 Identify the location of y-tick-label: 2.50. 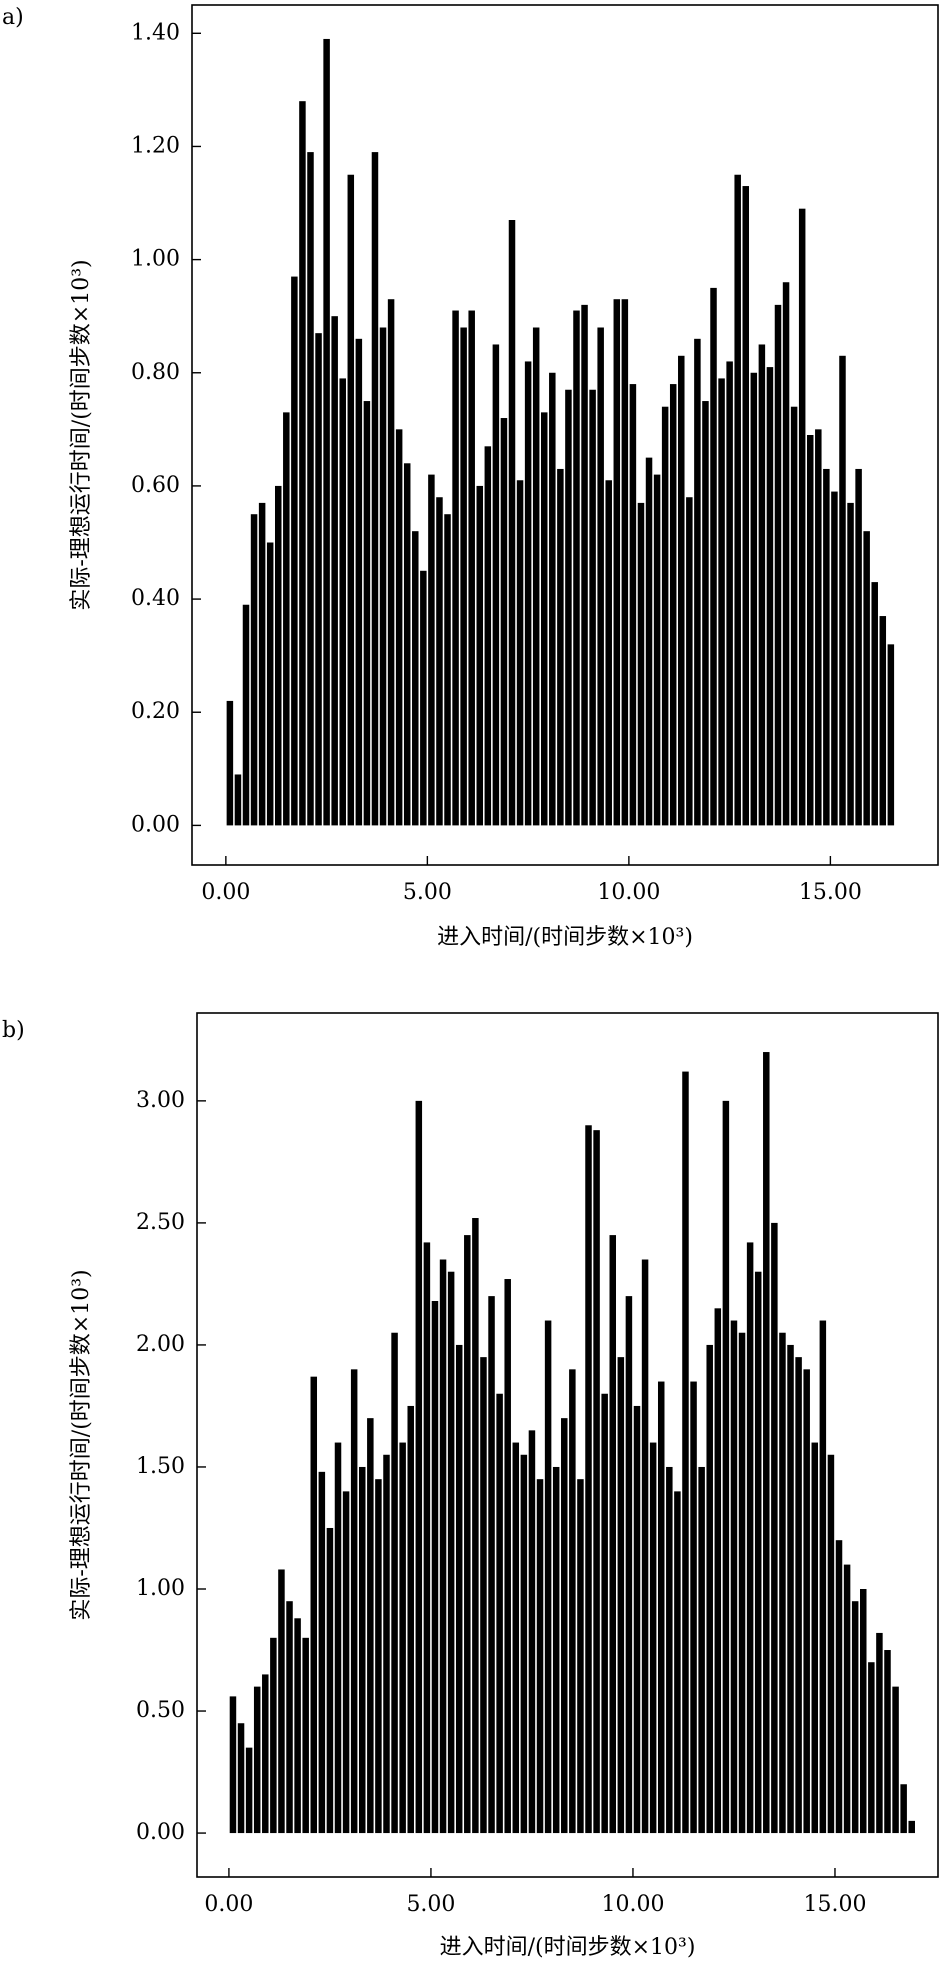
(160, 1222).